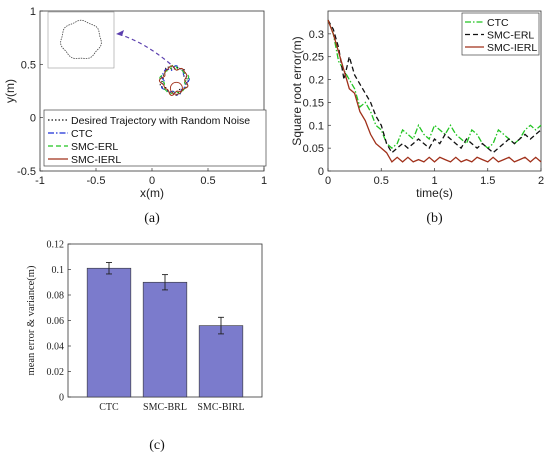 The image size is (550, 459). I want to click on zoom-arrowhead, so click(120, 33).